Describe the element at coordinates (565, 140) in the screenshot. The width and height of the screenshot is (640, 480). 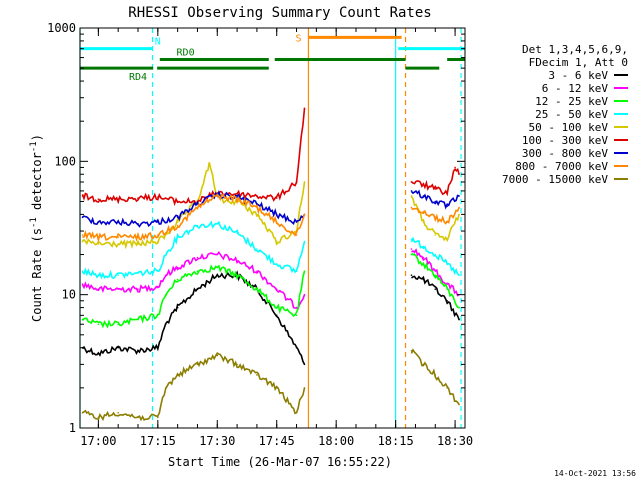
I see `legend-label-5: 100 - 300 keV` at that location.